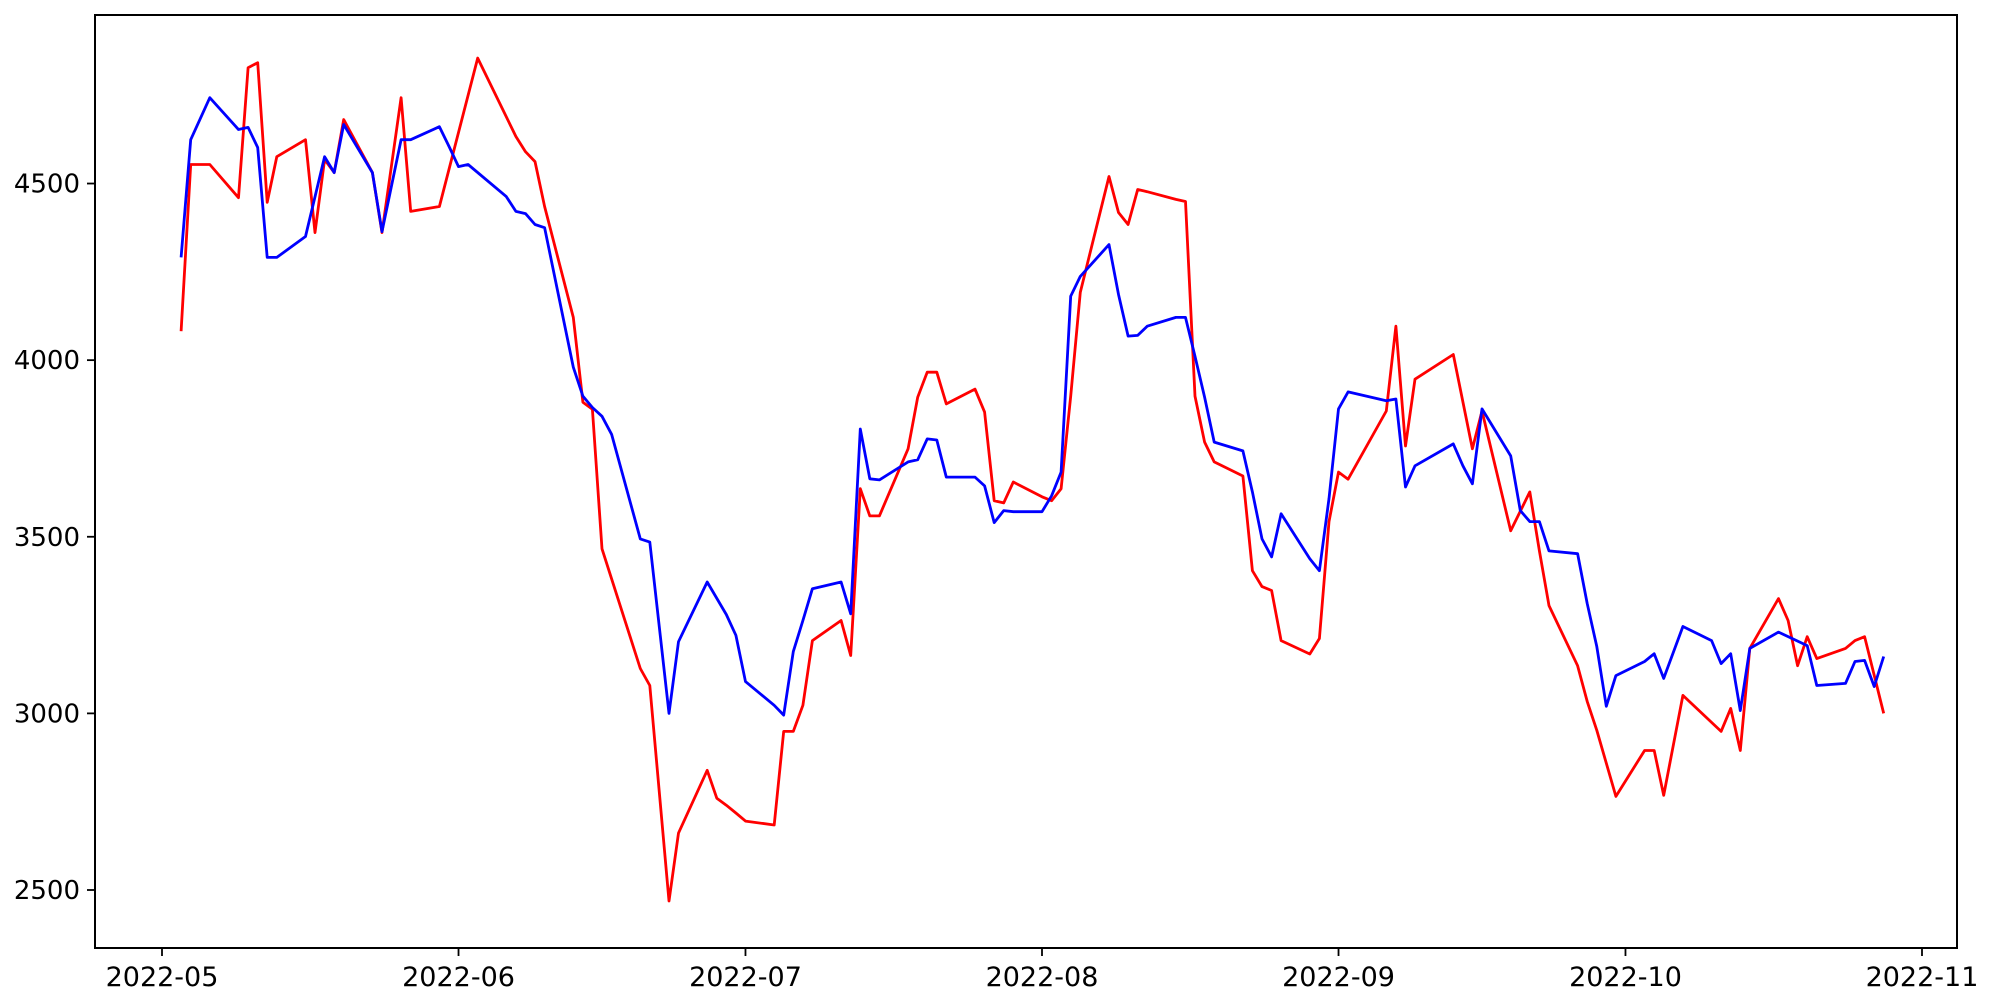 This screenshot has height=1000, width=2000. Describe the element at coordinates (47, 538) in the screenshot. I see `y-tick-label: 3500` at that location.